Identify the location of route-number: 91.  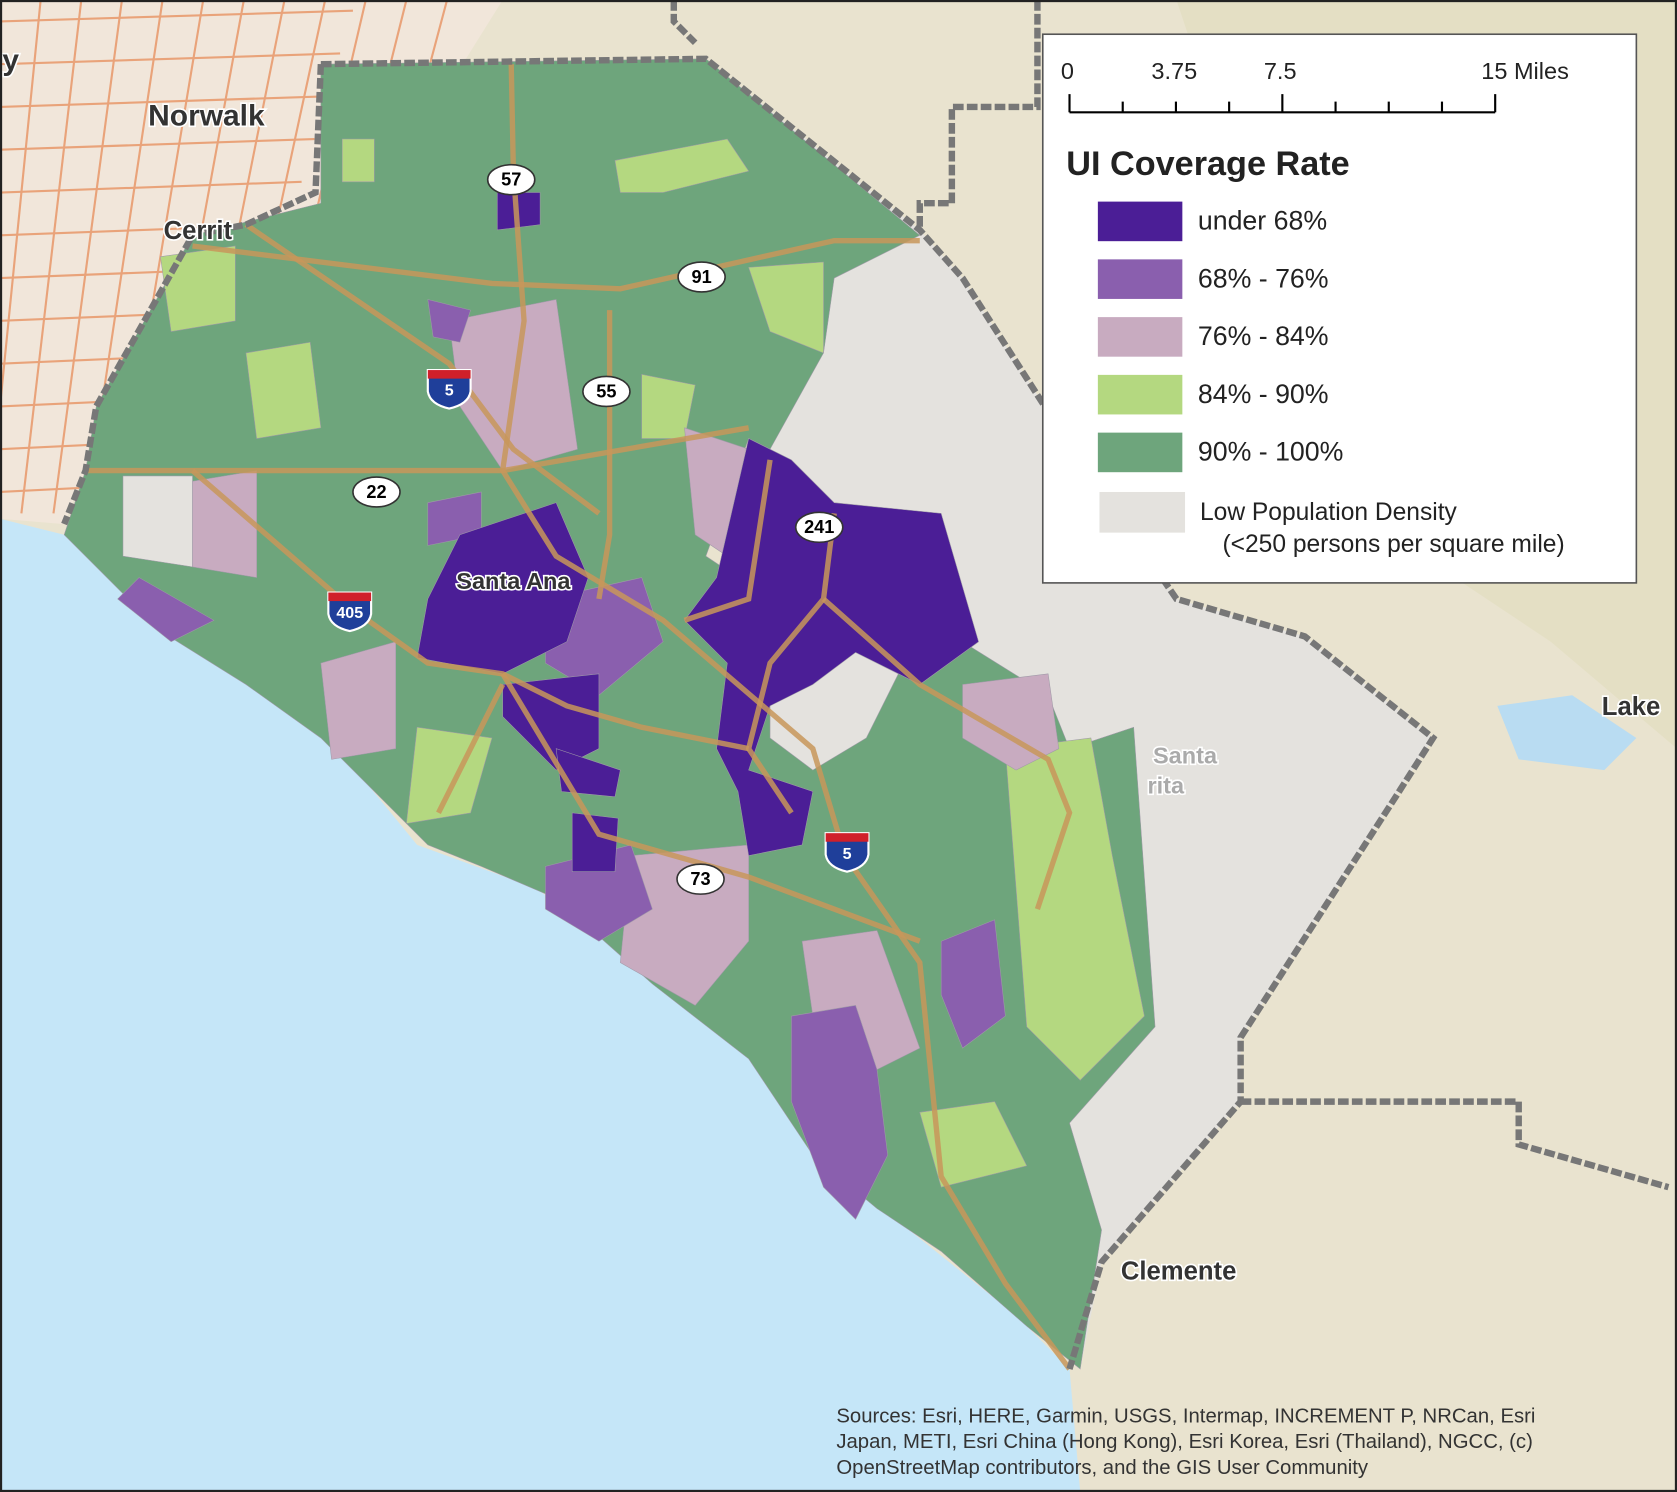
(701, 277).